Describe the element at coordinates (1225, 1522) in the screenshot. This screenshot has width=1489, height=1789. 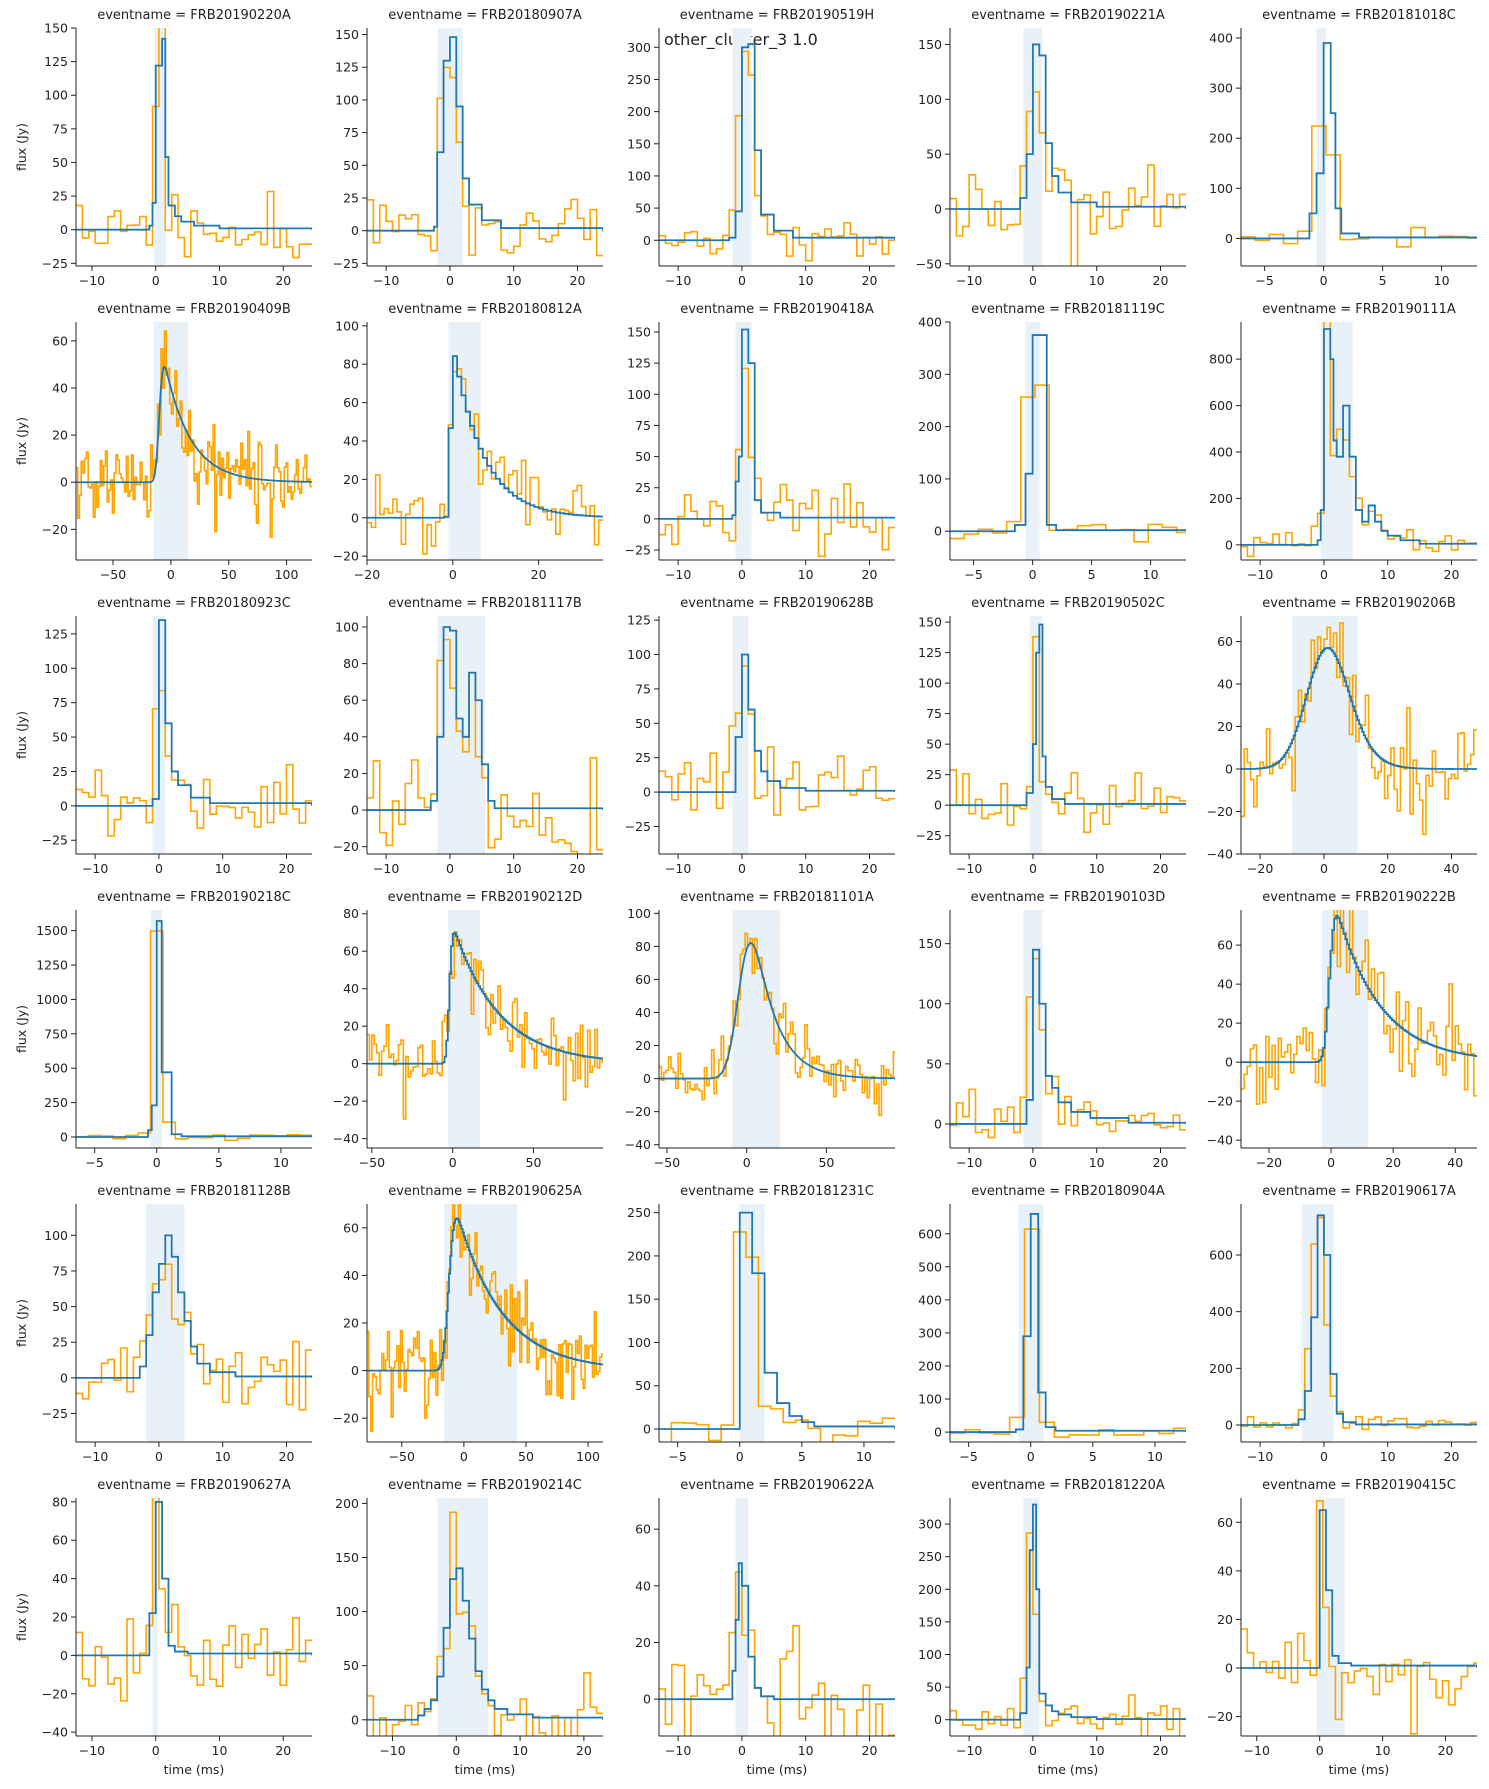
I see `y-tick-label: 60` at that location.